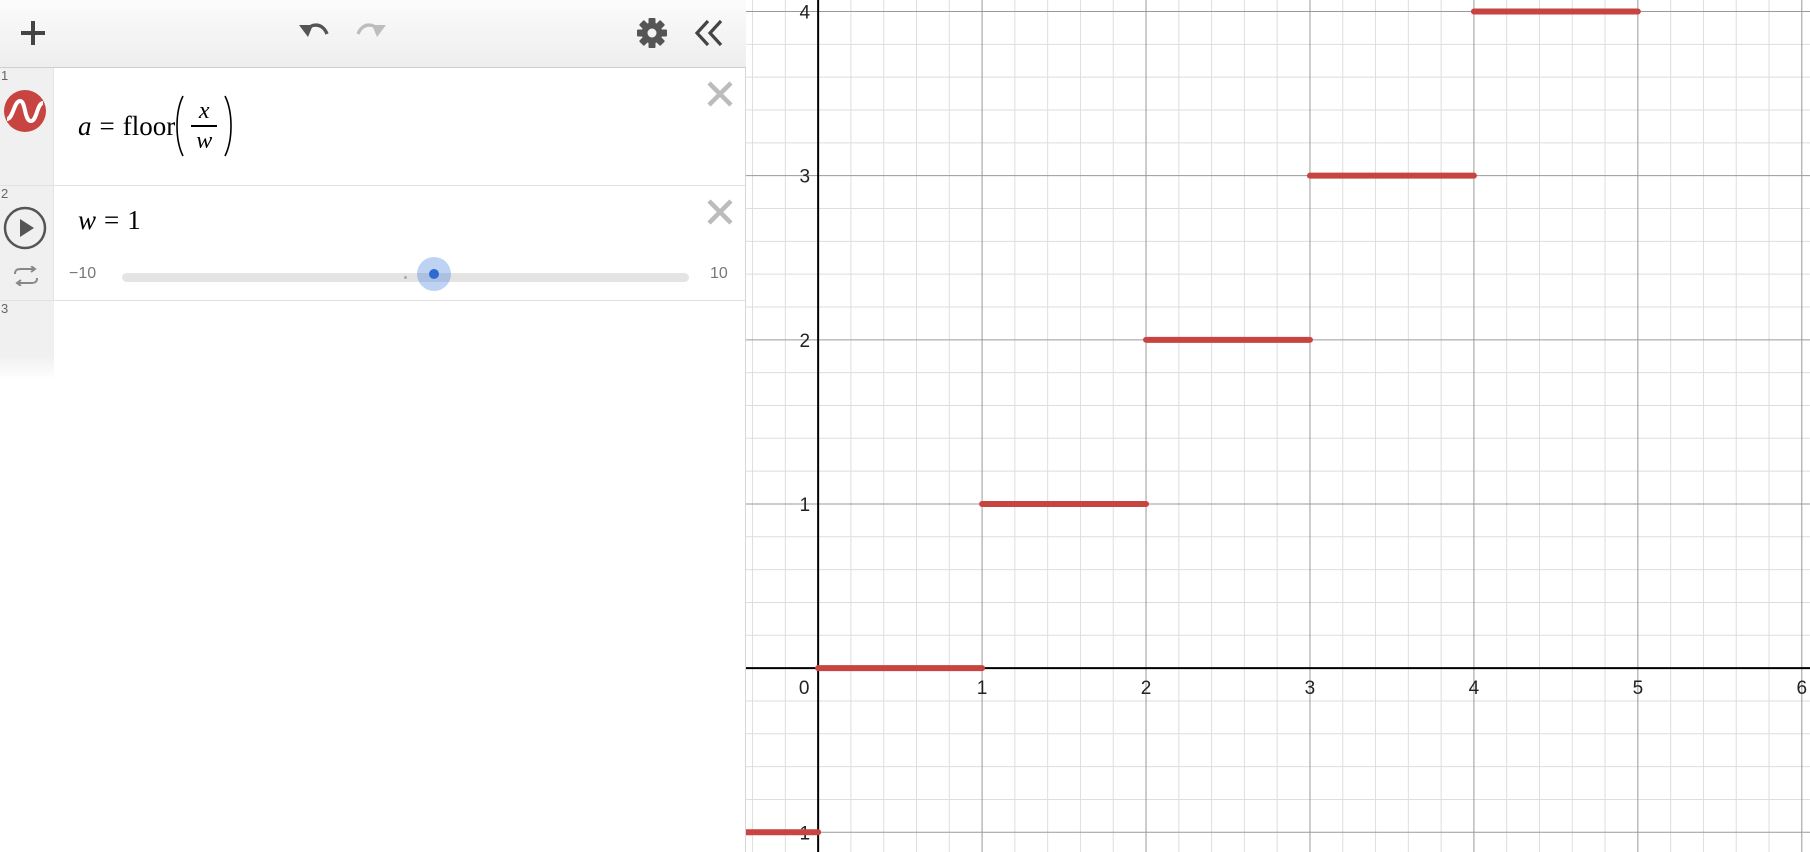  I want to click on slider-track, so click(405, 277).